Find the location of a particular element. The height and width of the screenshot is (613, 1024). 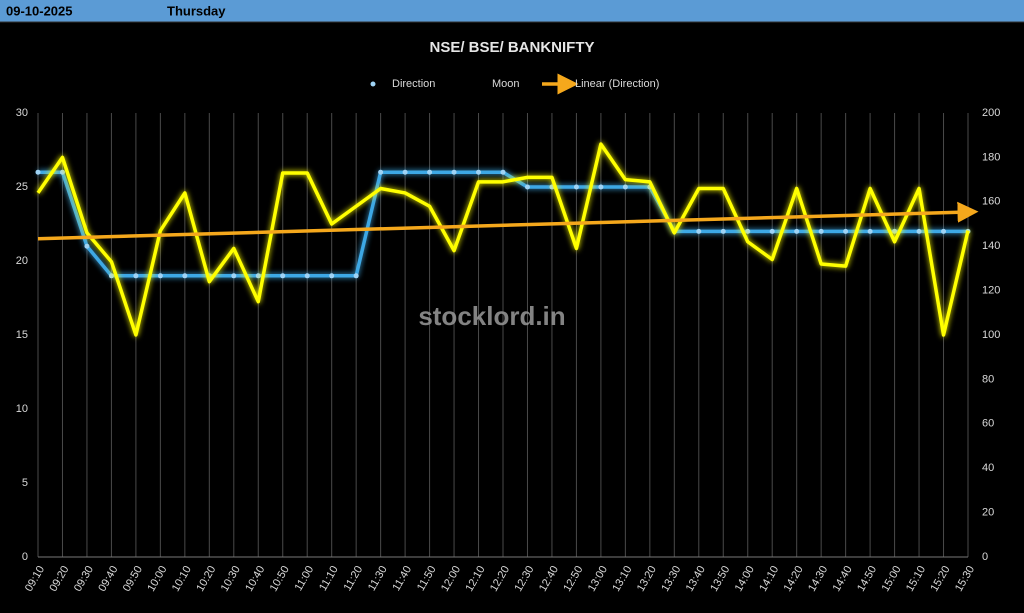

y2-tick-label: 20 is located at coordinates (988, 513).